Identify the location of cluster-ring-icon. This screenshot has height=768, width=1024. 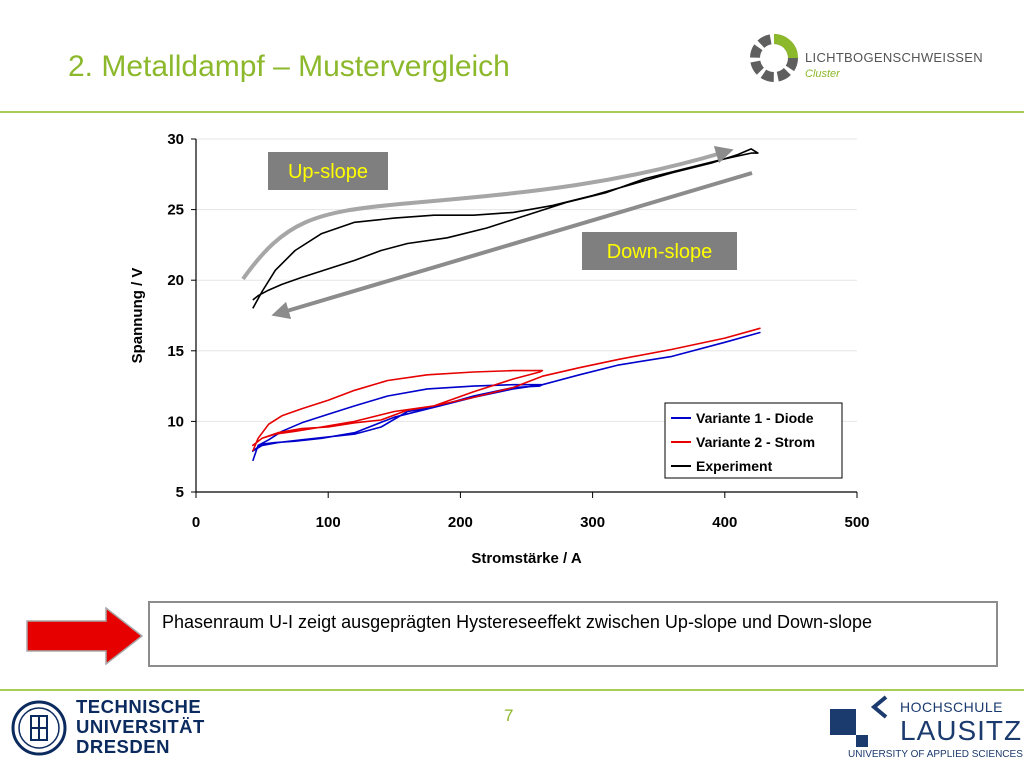
(774, 58).